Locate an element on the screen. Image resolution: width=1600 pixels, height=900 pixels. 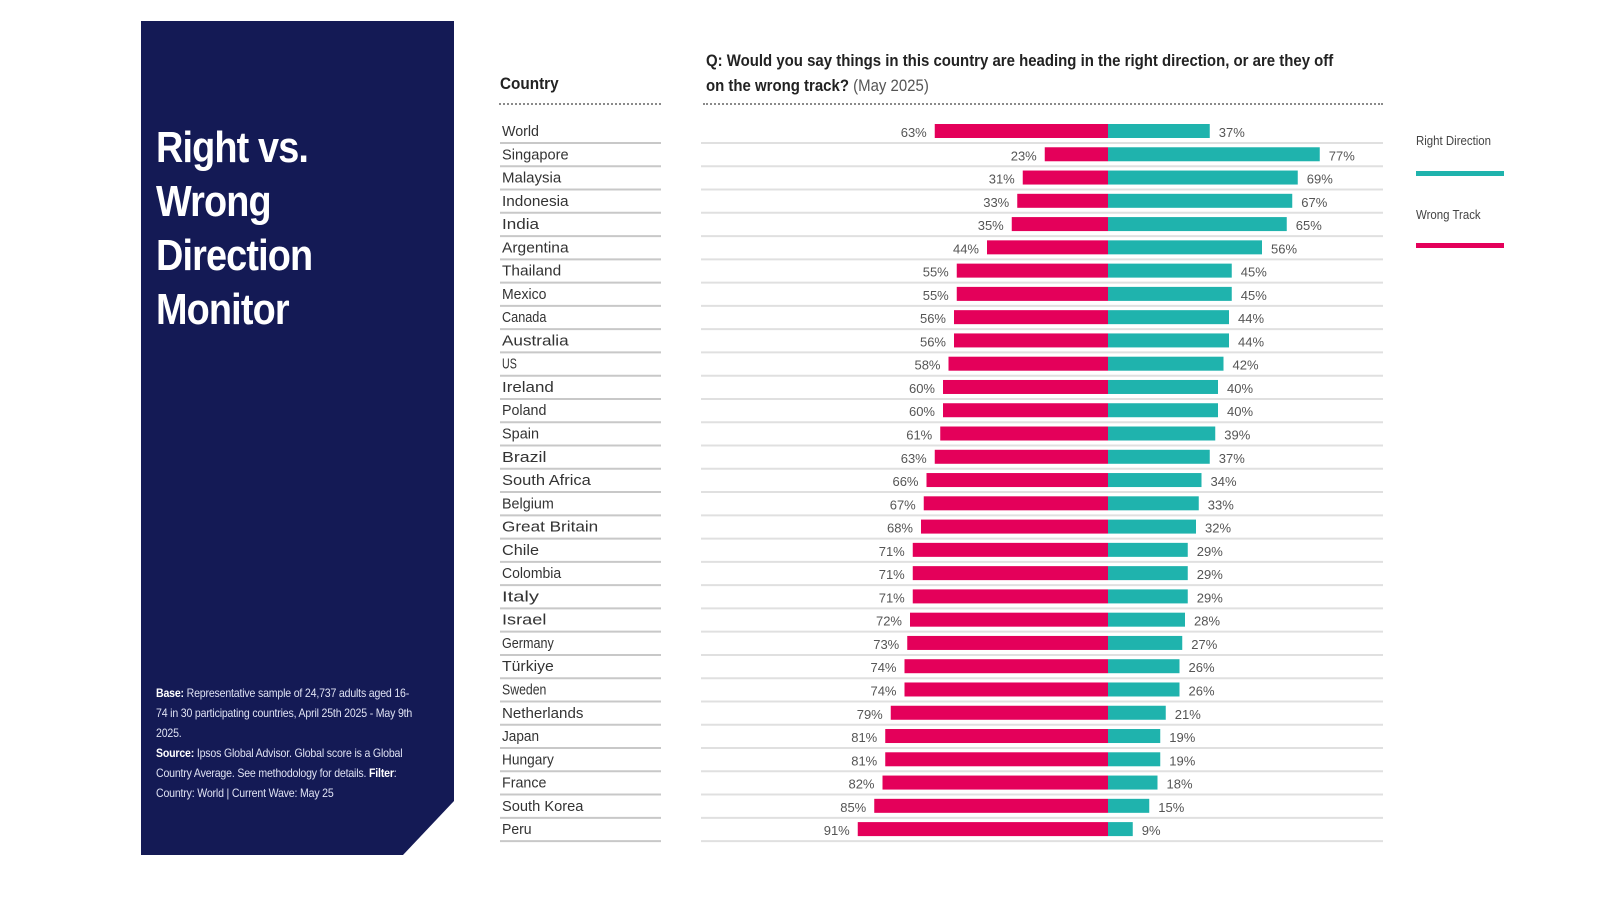
category-label: US is located at coordinates (509, 364).